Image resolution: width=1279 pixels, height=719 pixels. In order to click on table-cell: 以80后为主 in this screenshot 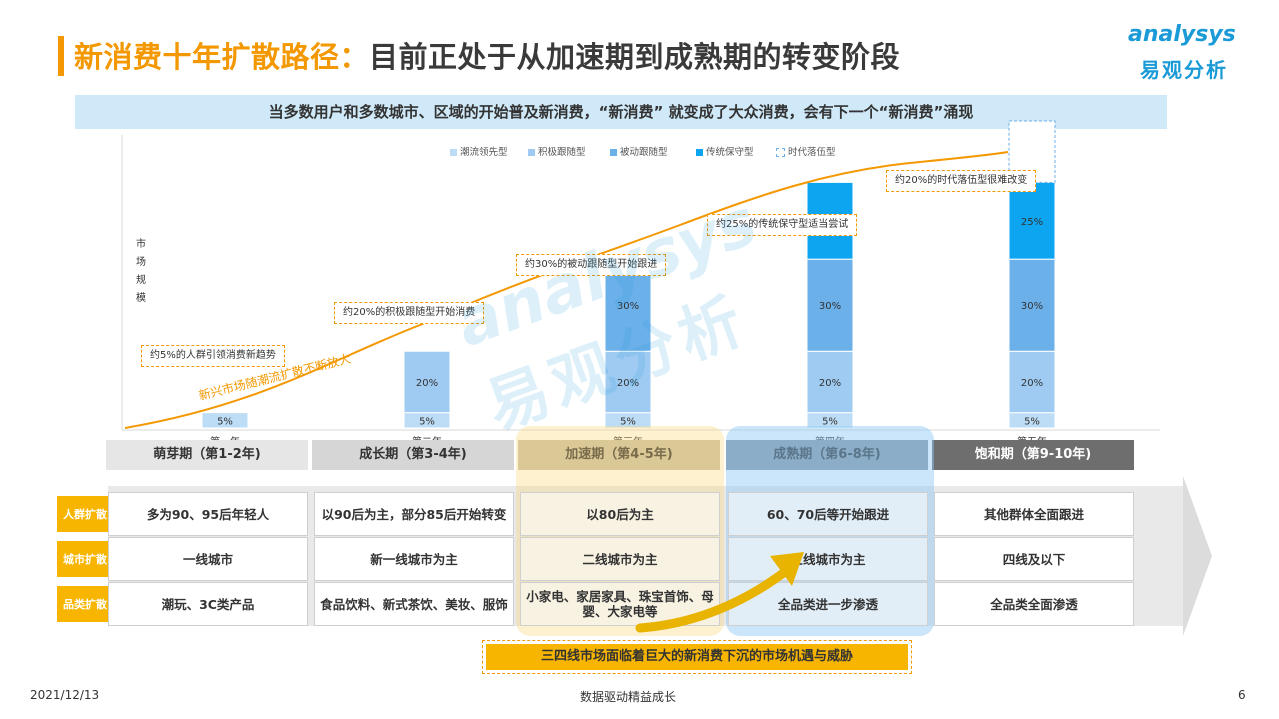, I will do `click(620, 514)`.